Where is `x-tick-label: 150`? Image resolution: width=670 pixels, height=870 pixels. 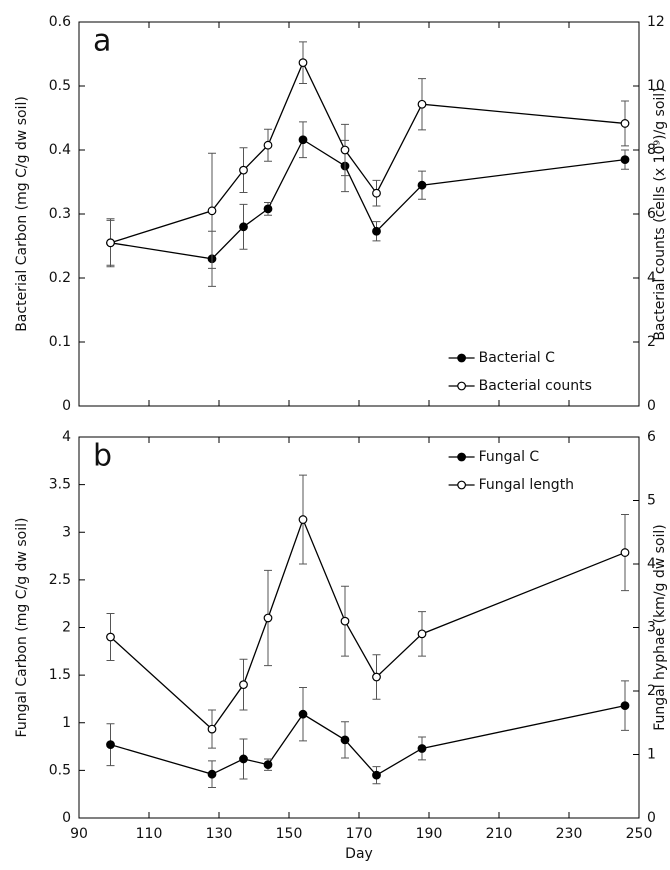
x-tick-label: 150 is located at coordinates (289, 834).